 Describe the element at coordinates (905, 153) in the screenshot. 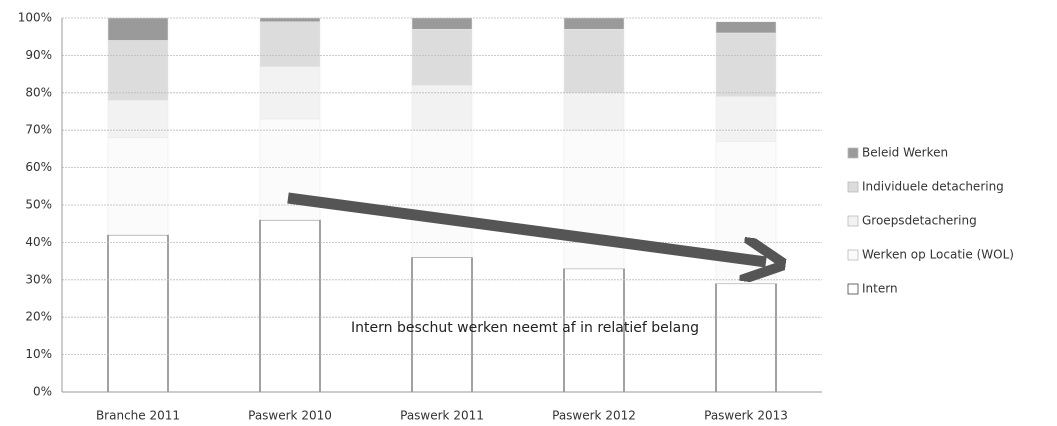

I see `legend-label: Beleid Werken` at that location.